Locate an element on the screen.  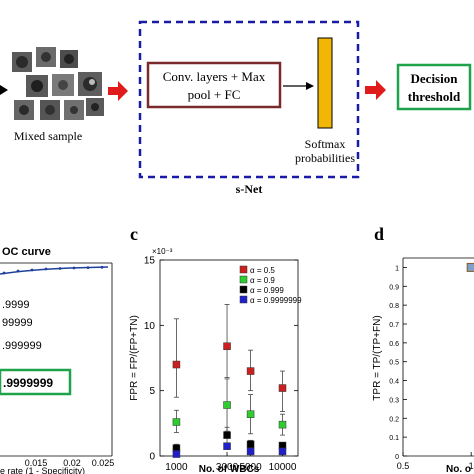
panel-c-marks: 0 5 10 15 1000 3000 5000 10000 is located at coordinates (221, 364).